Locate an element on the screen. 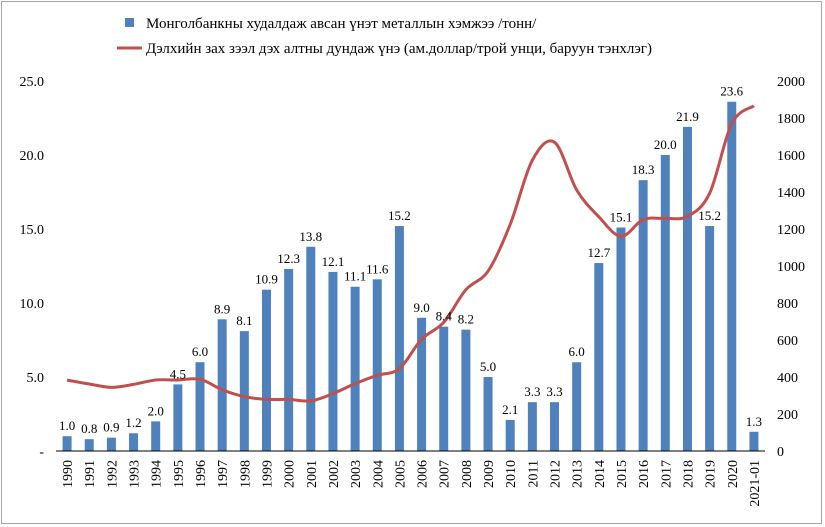 This screenshot has height=527, width=825. bar-data-label: 3.3 is located at coordinates (554, 391).